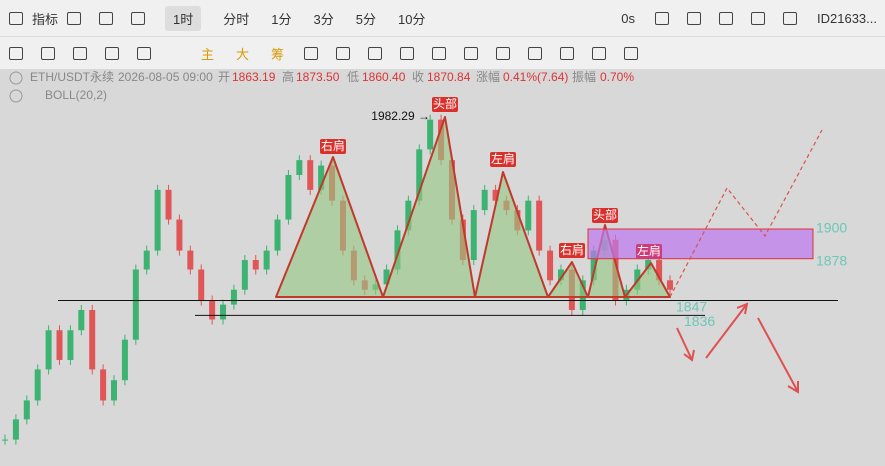  What do you see at coordinates (617, 77) in the screenshot?
I see `value: 0.70%` at bounding box center [617, 77].